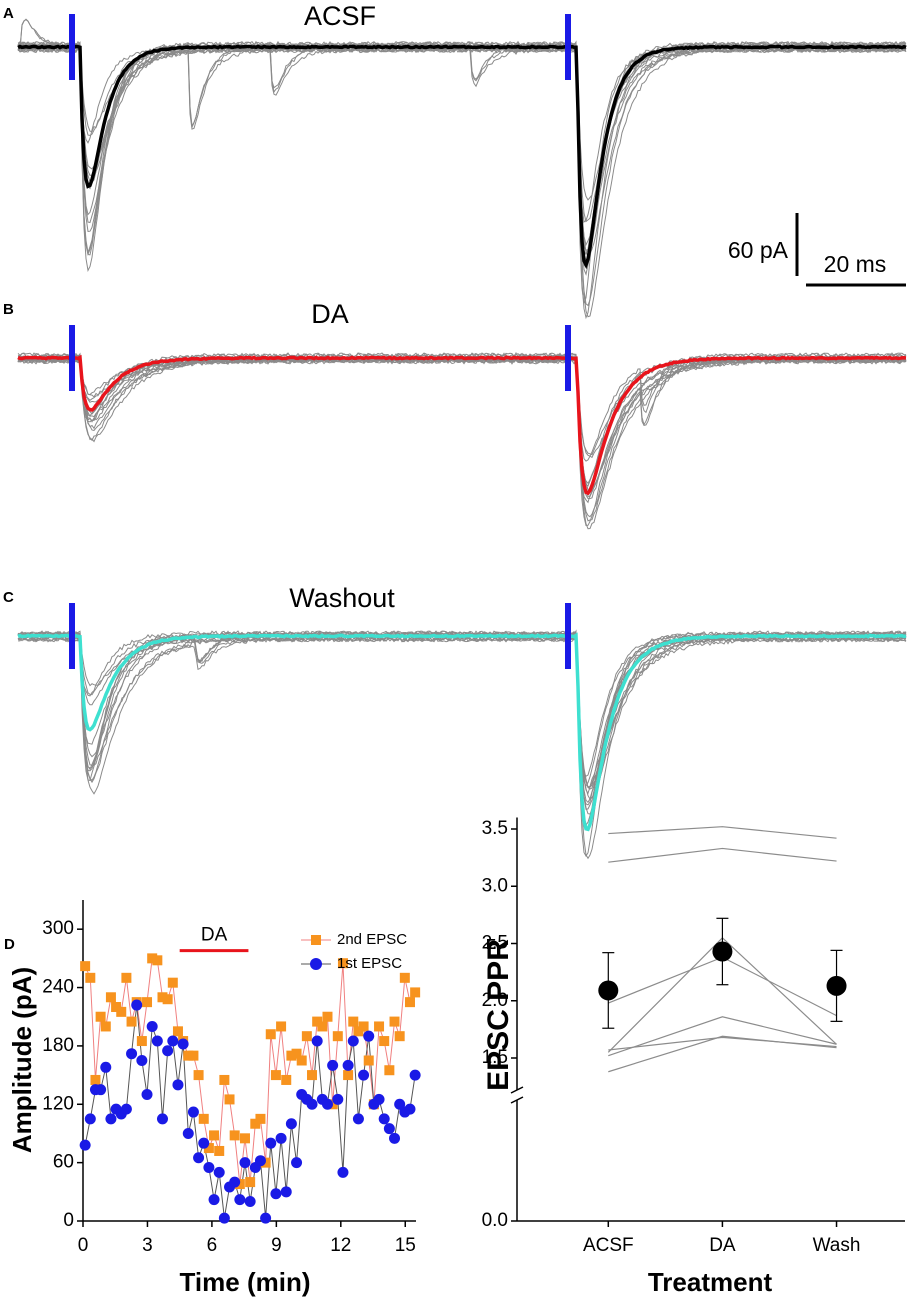 The height and width of the screenshot is (1300, 912). What do you see at coordinates (836, 985) in the screenshot?
I see `mean-point` at bounding box center [836, 985].